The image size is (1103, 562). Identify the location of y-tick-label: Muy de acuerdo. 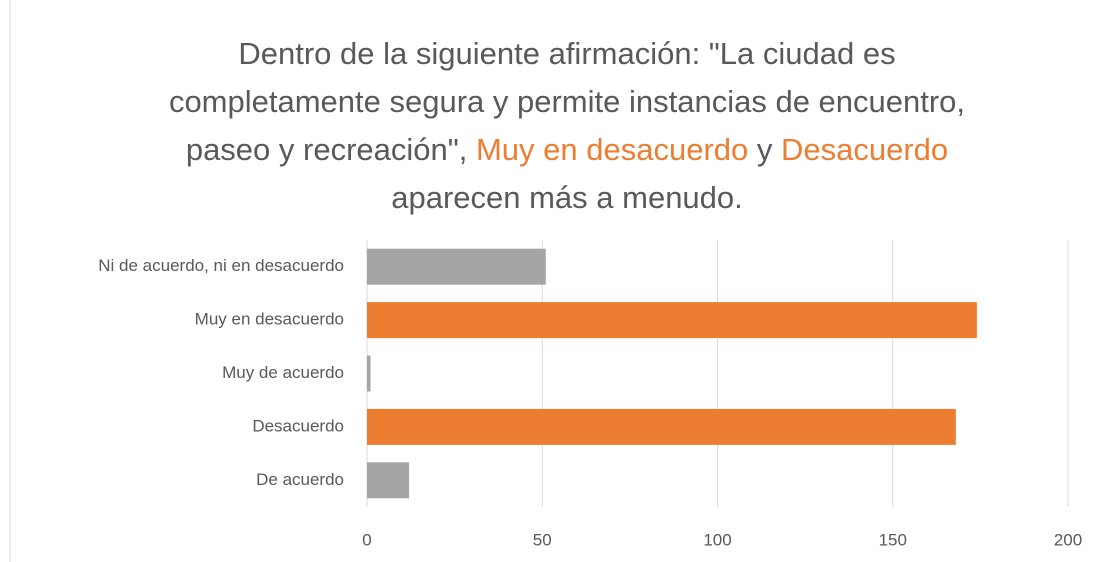
(283, 372).